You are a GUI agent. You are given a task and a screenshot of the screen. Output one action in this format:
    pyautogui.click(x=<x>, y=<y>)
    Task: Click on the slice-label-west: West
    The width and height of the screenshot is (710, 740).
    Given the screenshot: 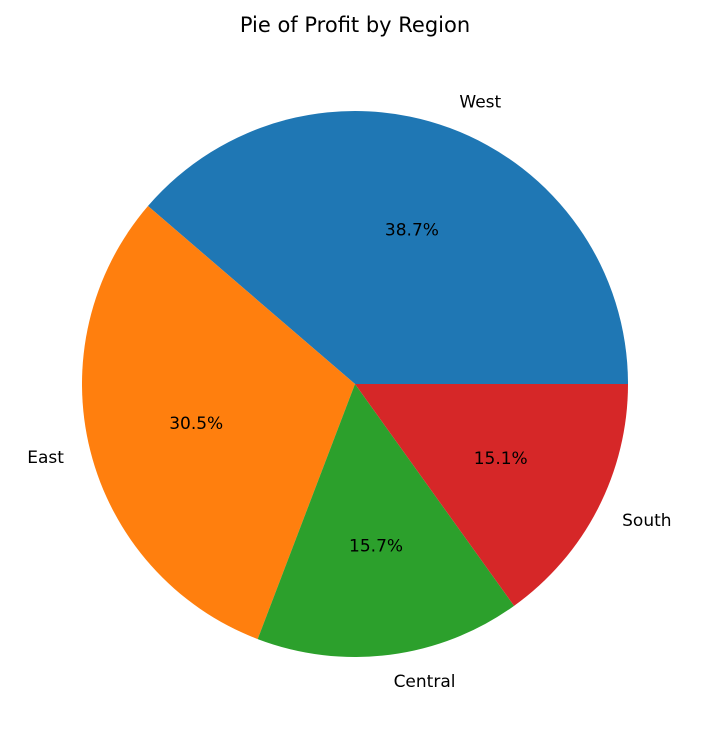 What is the action you would take?
    pyautogui.click(x=480, y=102)
    